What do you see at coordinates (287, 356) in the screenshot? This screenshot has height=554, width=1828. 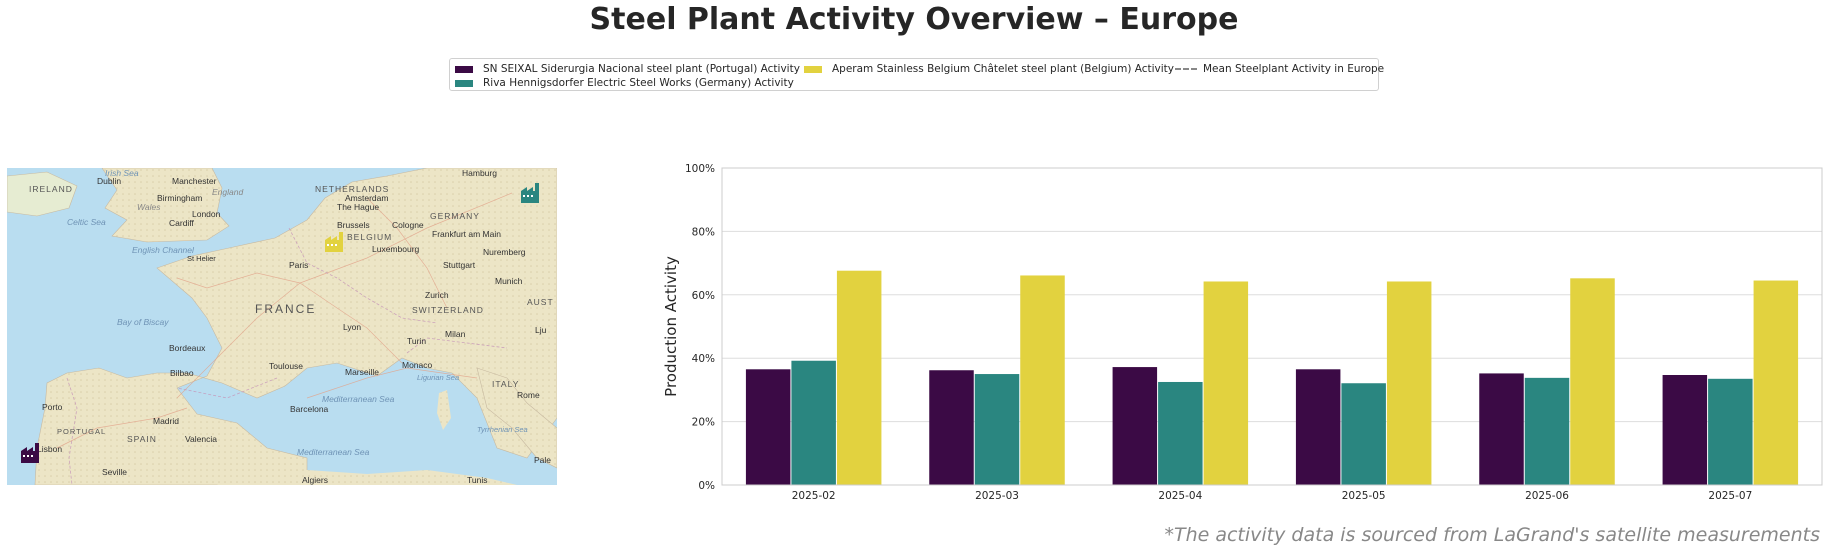 I see `map-borders` at bounding box center [287, 356].